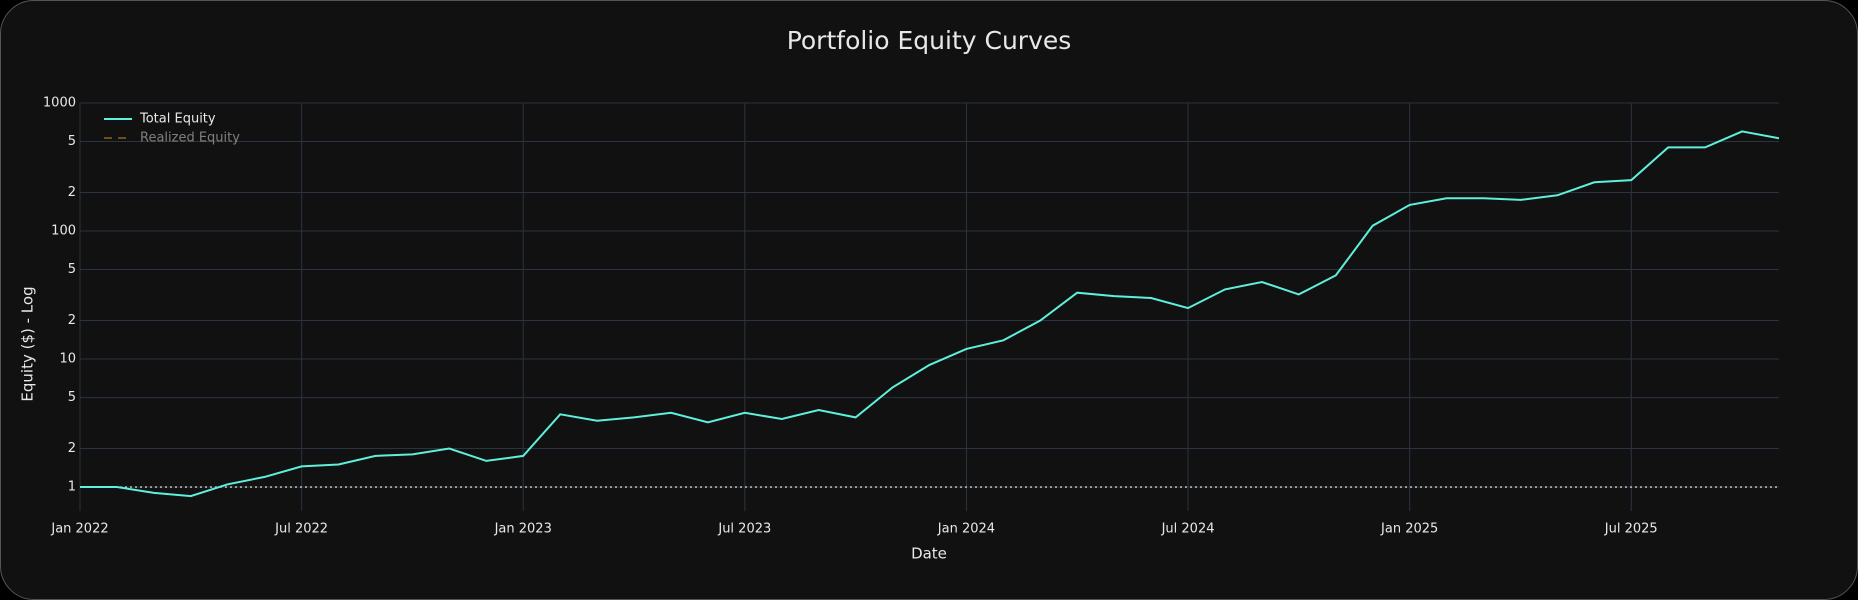 This screenshot has height=600, width=1858. I want to click on x-axis-label: Date, so click(929, 554).